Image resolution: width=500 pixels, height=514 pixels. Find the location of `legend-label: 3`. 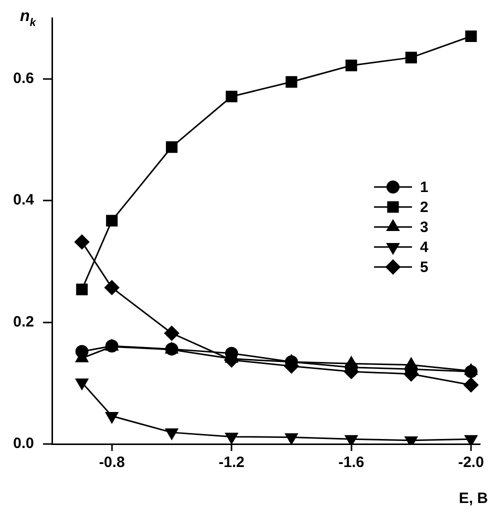

legend-label: 3 is located at coordinates (424, 227).